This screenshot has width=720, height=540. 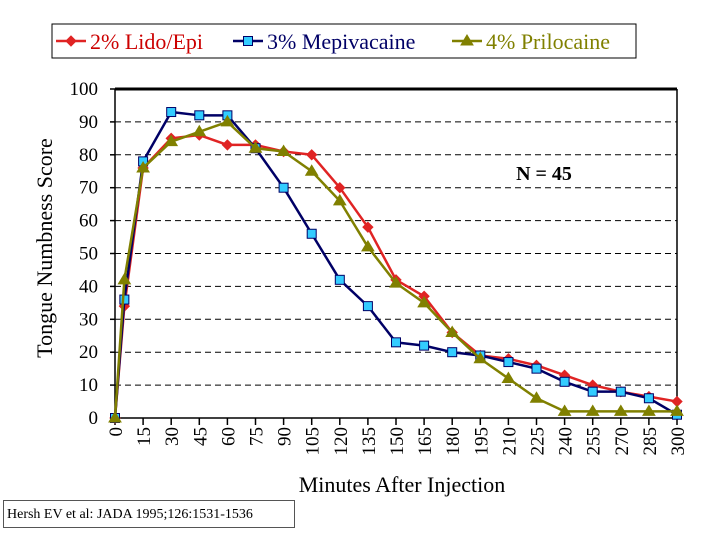 I want to click on x-tick-label: 135, so click(x=369, y=441).